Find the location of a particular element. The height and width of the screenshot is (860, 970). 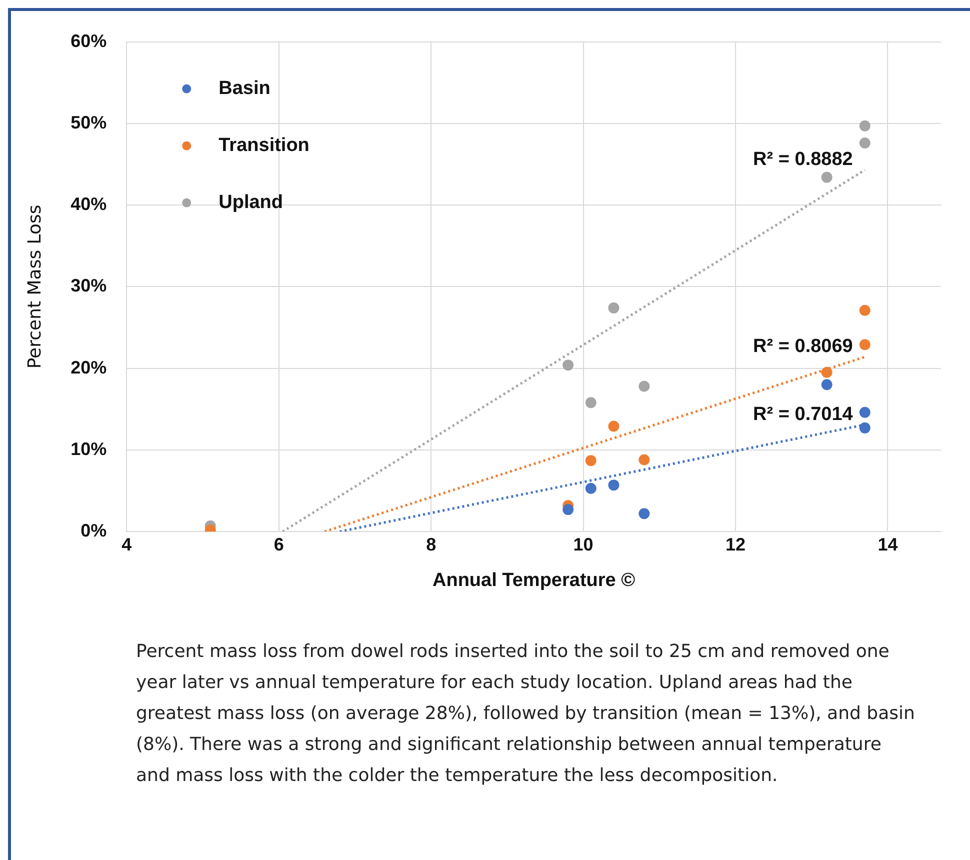

x-tick-label: 12 is located at coordinates (735, 544).